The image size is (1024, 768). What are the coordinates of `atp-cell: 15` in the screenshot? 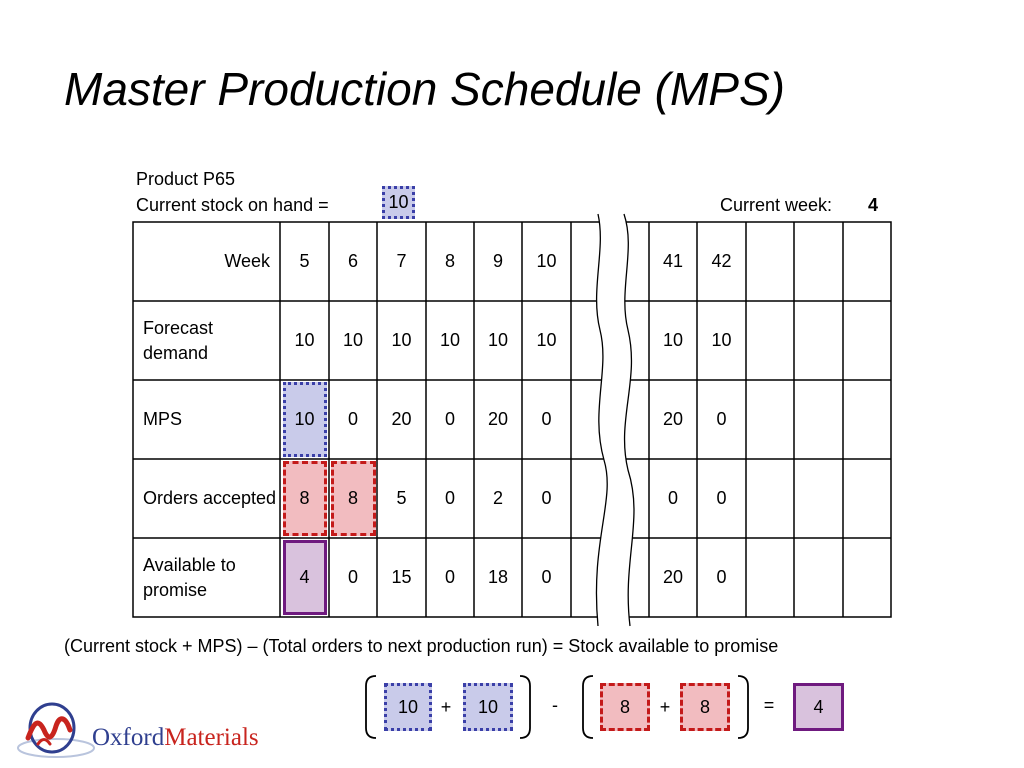 It's located at (401, 577).